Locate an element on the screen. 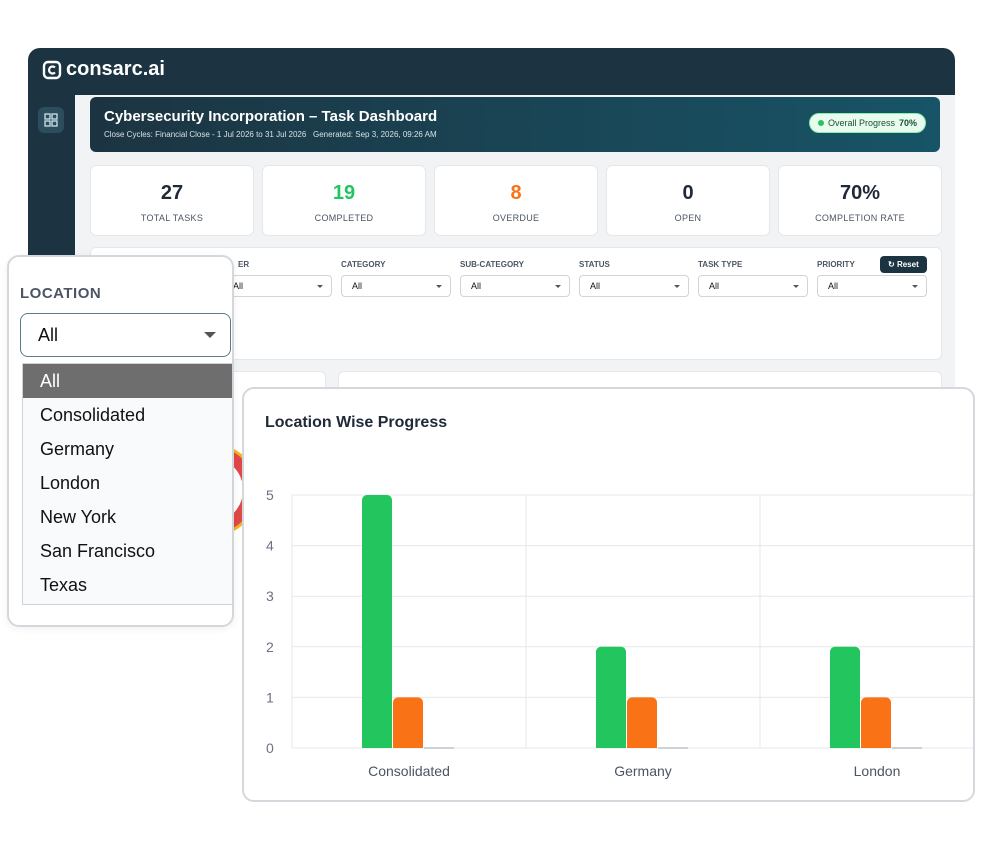 The width and height of the screenshot is (988, 862). kpi-card: 0 OPEN is located at coordinates (688, 200).